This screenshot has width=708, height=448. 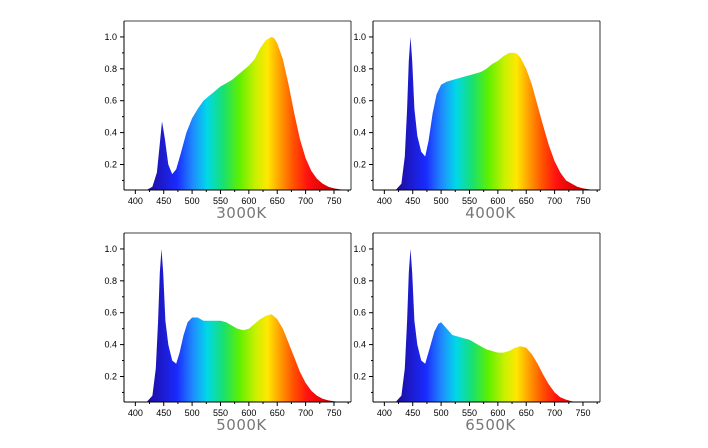 What do you see at coordinates (241, 213) in the screenshot?
I see `panel-title: 3000K` at bounding box center [241, 213].